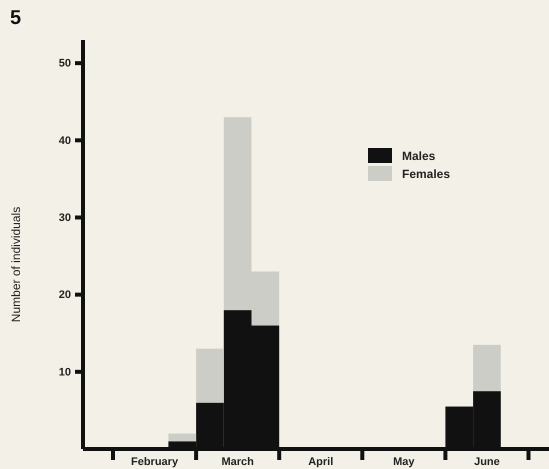 The image size is (549, 469). Describe the element at coordinates (404, 462) in the screenshot. I see `x-tick-label: May` at that location.